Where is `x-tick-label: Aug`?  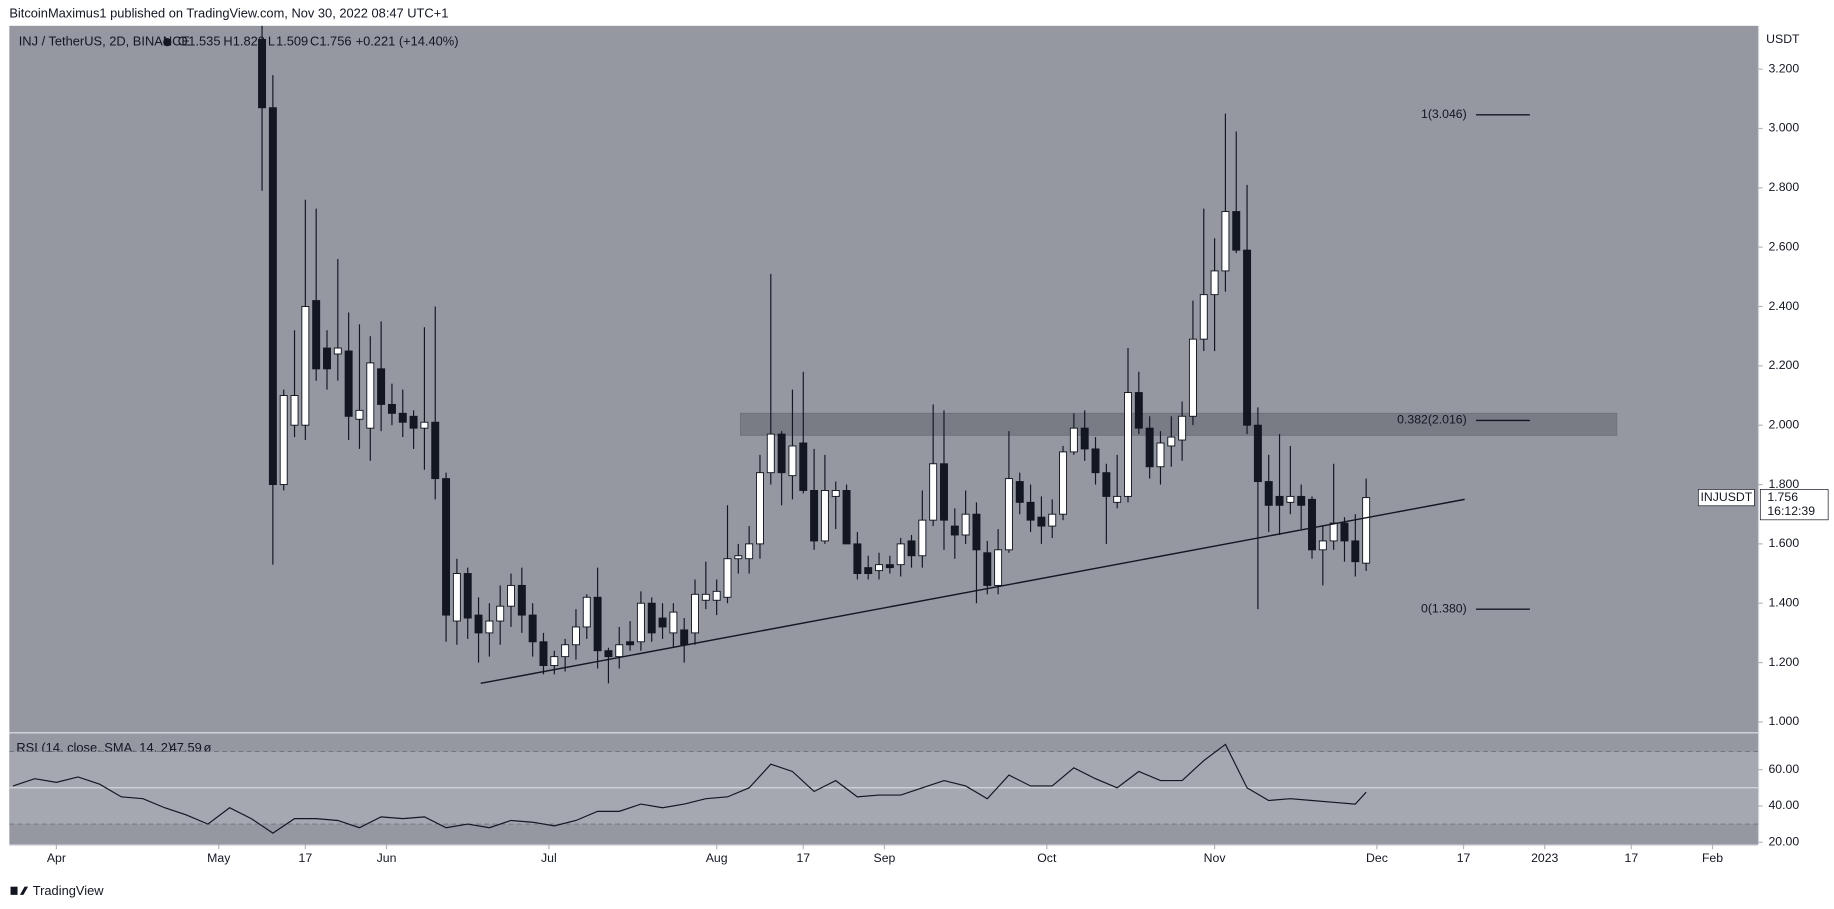
x-tick-label: Aug is located at coordinates (717, 858).